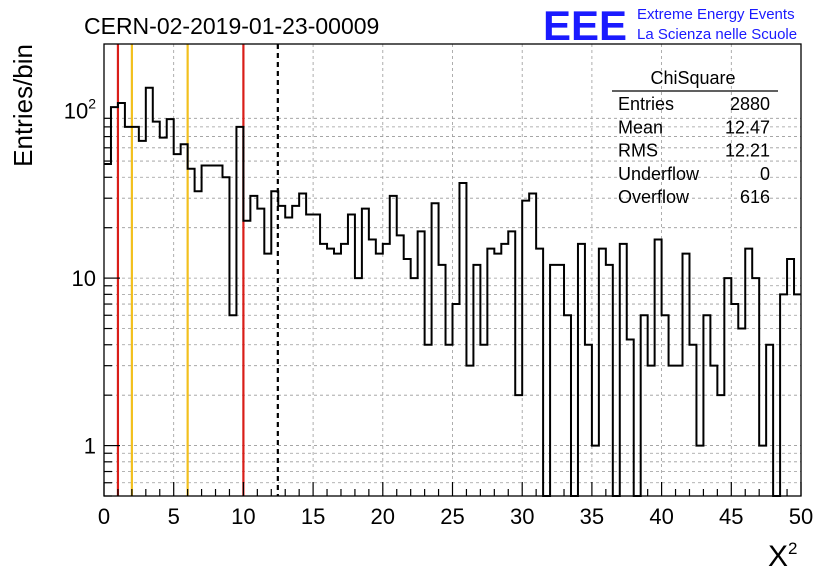 The image size is (836, 572). Describe the element at coordinates (174, 516) in the screenshot. I see `x-tick-label: 5` at that location.